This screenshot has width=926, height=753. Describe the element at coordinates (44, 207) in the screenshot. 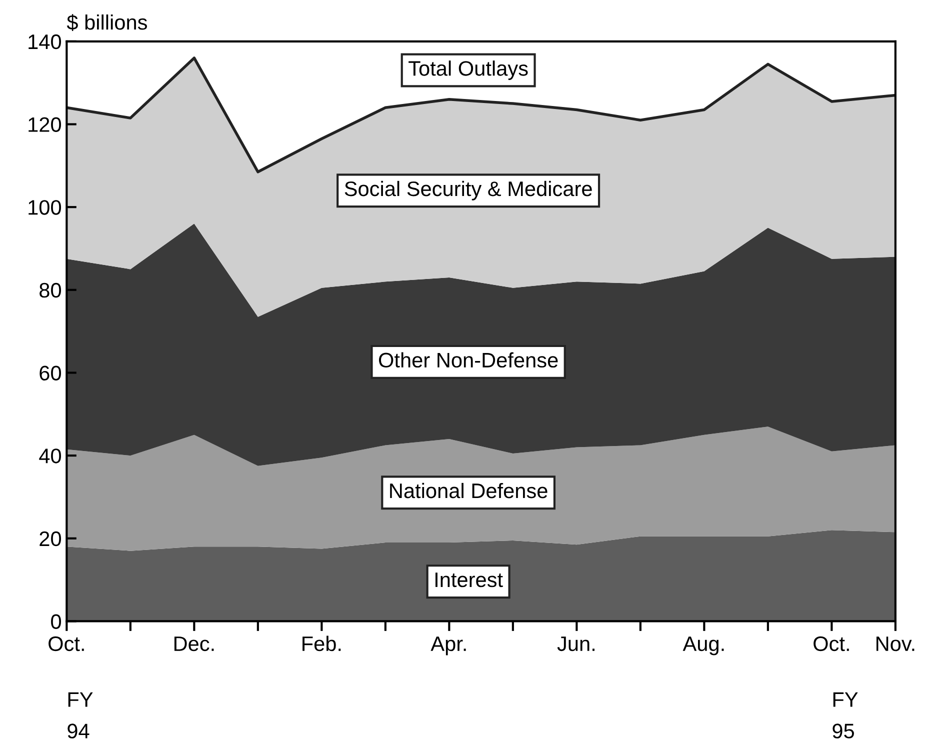

I see `y-tick-label: 100` at that location.